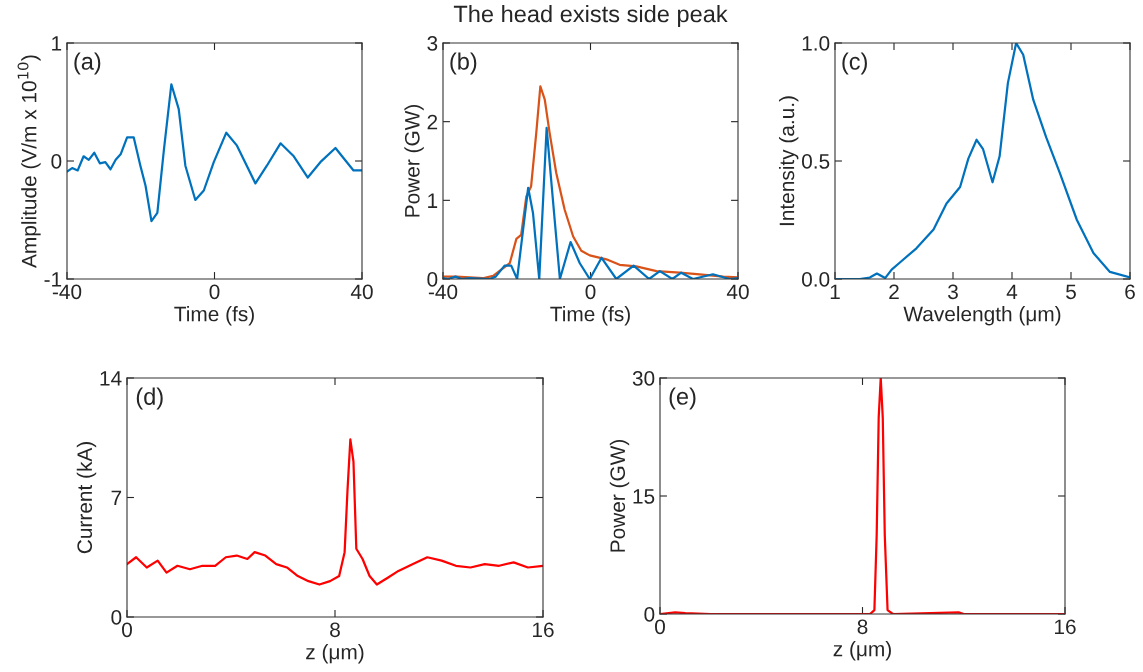  What do you see at coordinates (111, 378) in the screenshot?
I see `y-tick-label: 14` at bounding box center [111, 378].